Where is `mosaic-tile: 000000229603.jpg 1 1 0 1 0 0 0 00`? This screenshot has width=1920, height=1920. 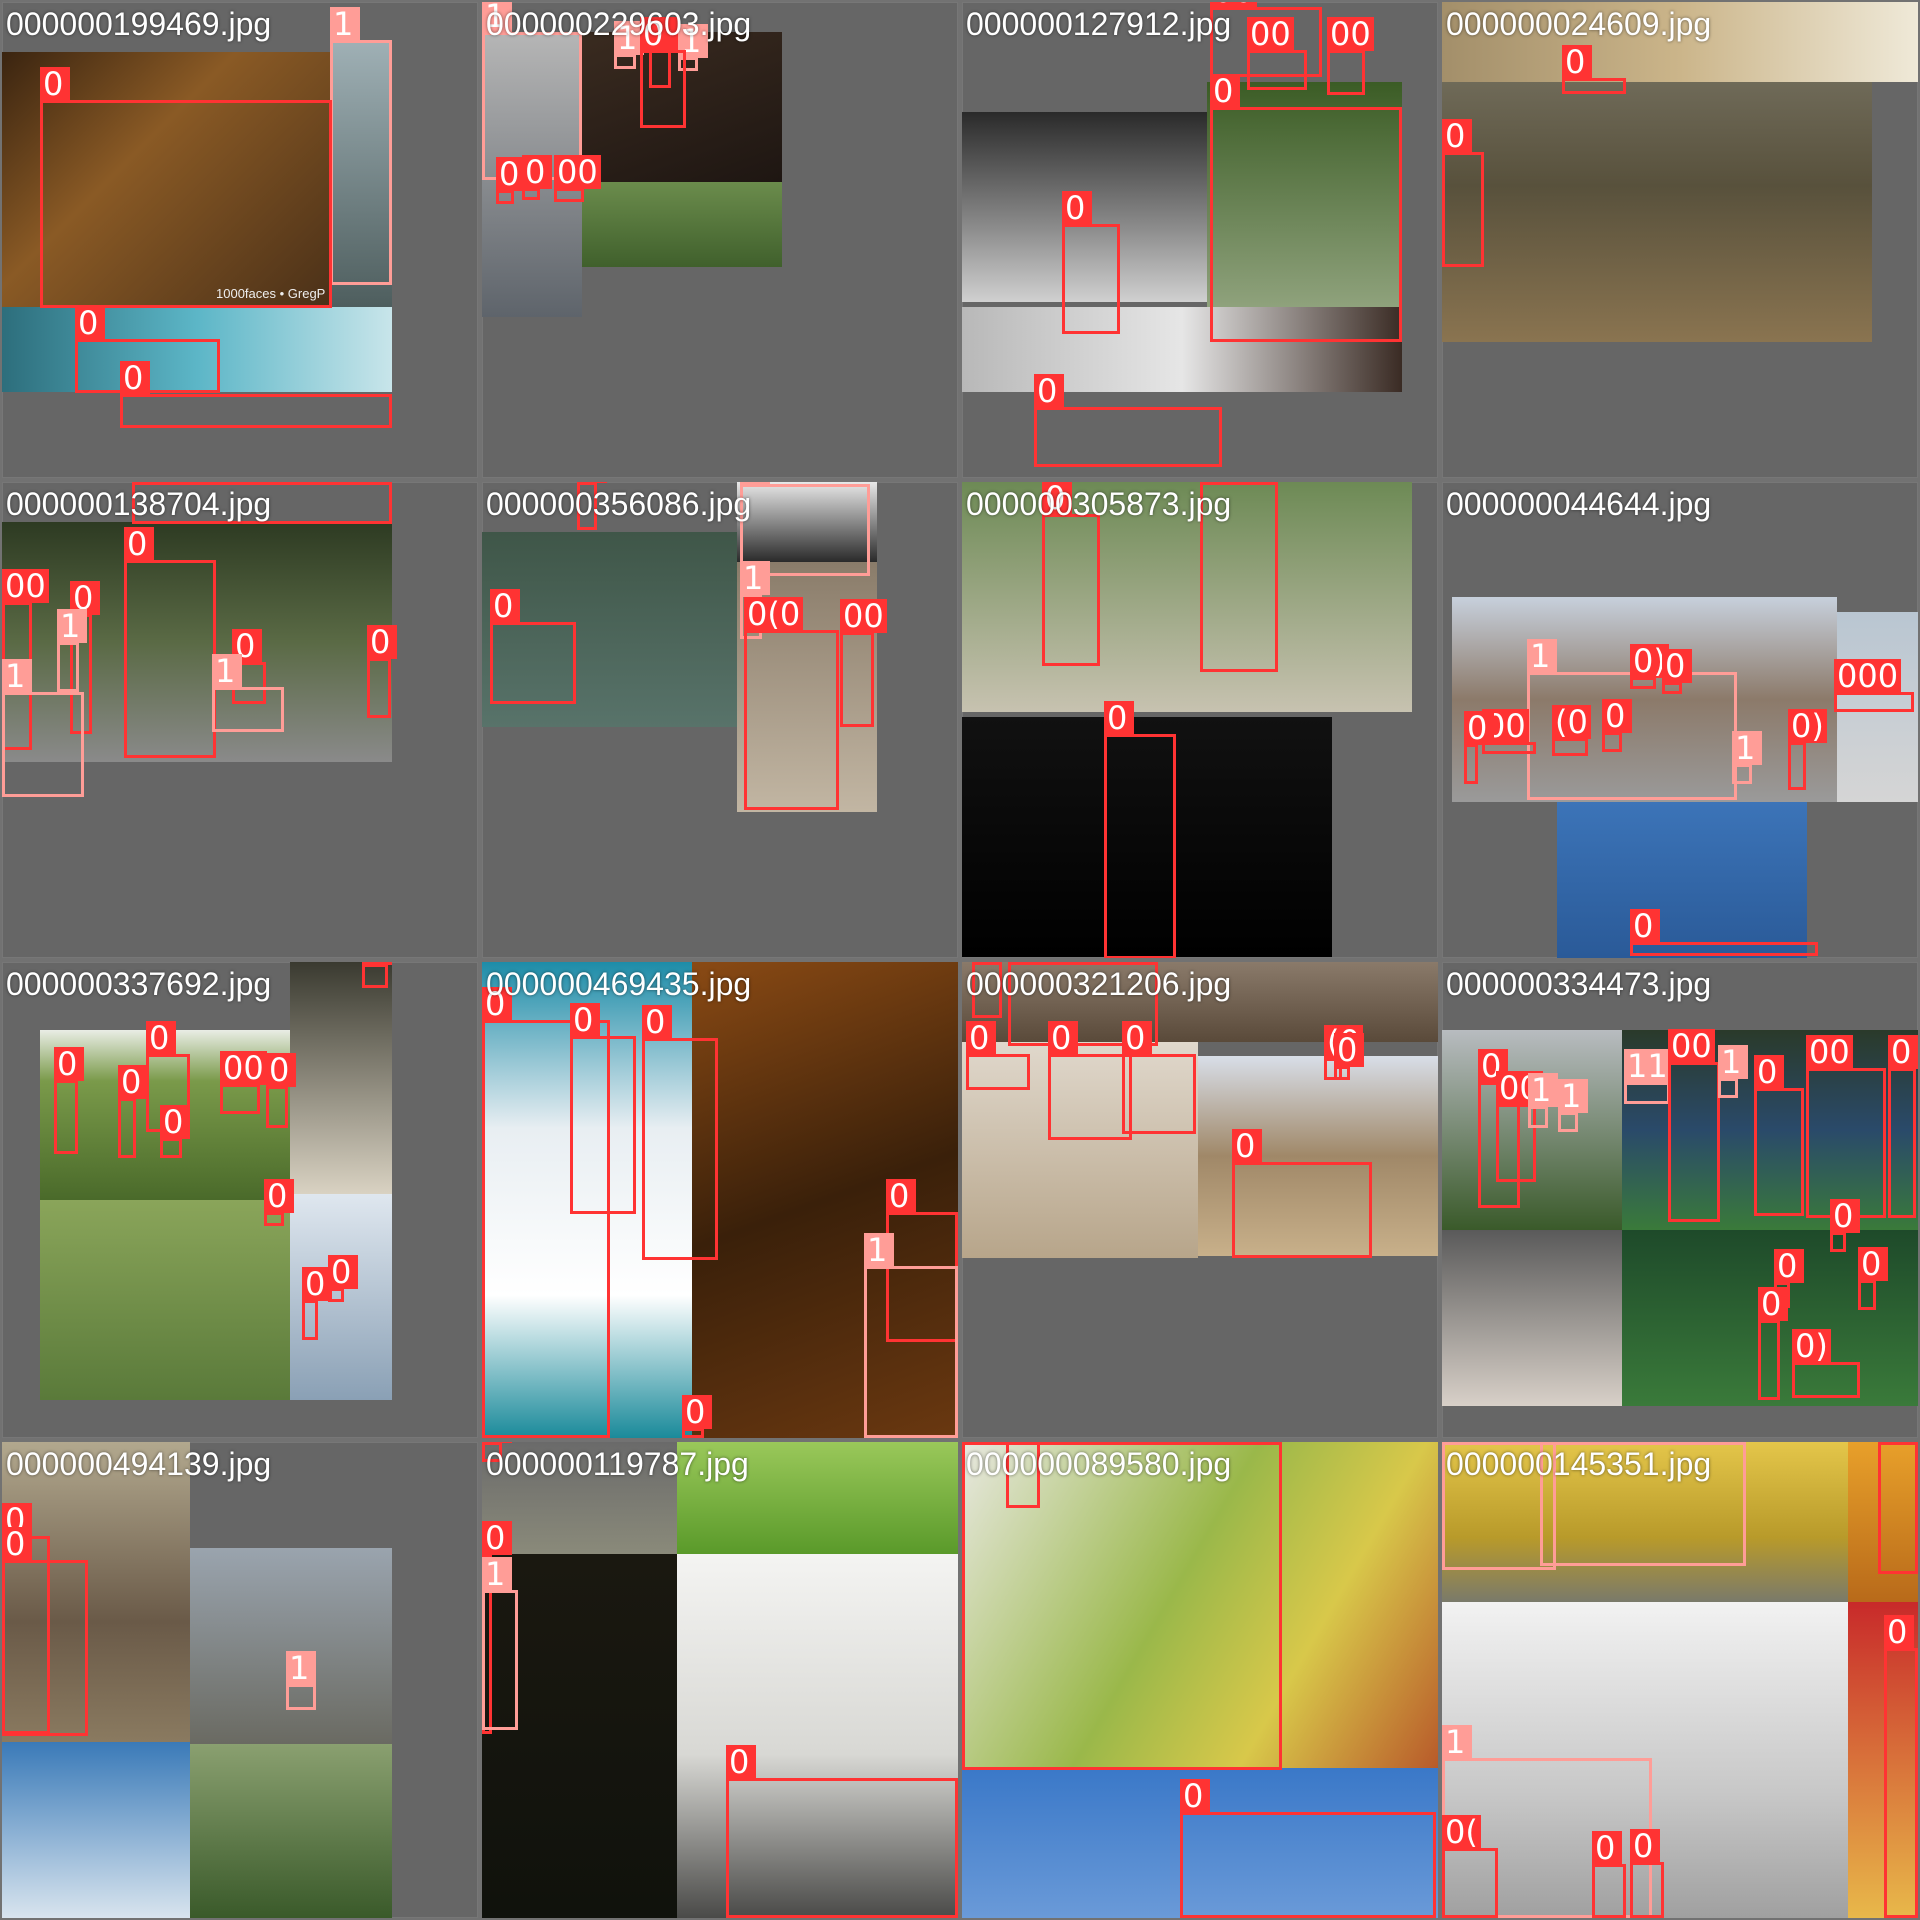 mosaic-tile: 000000229603.jpg 1 1 0 1 0 0 0 00 is located at coordinates (720, 240).